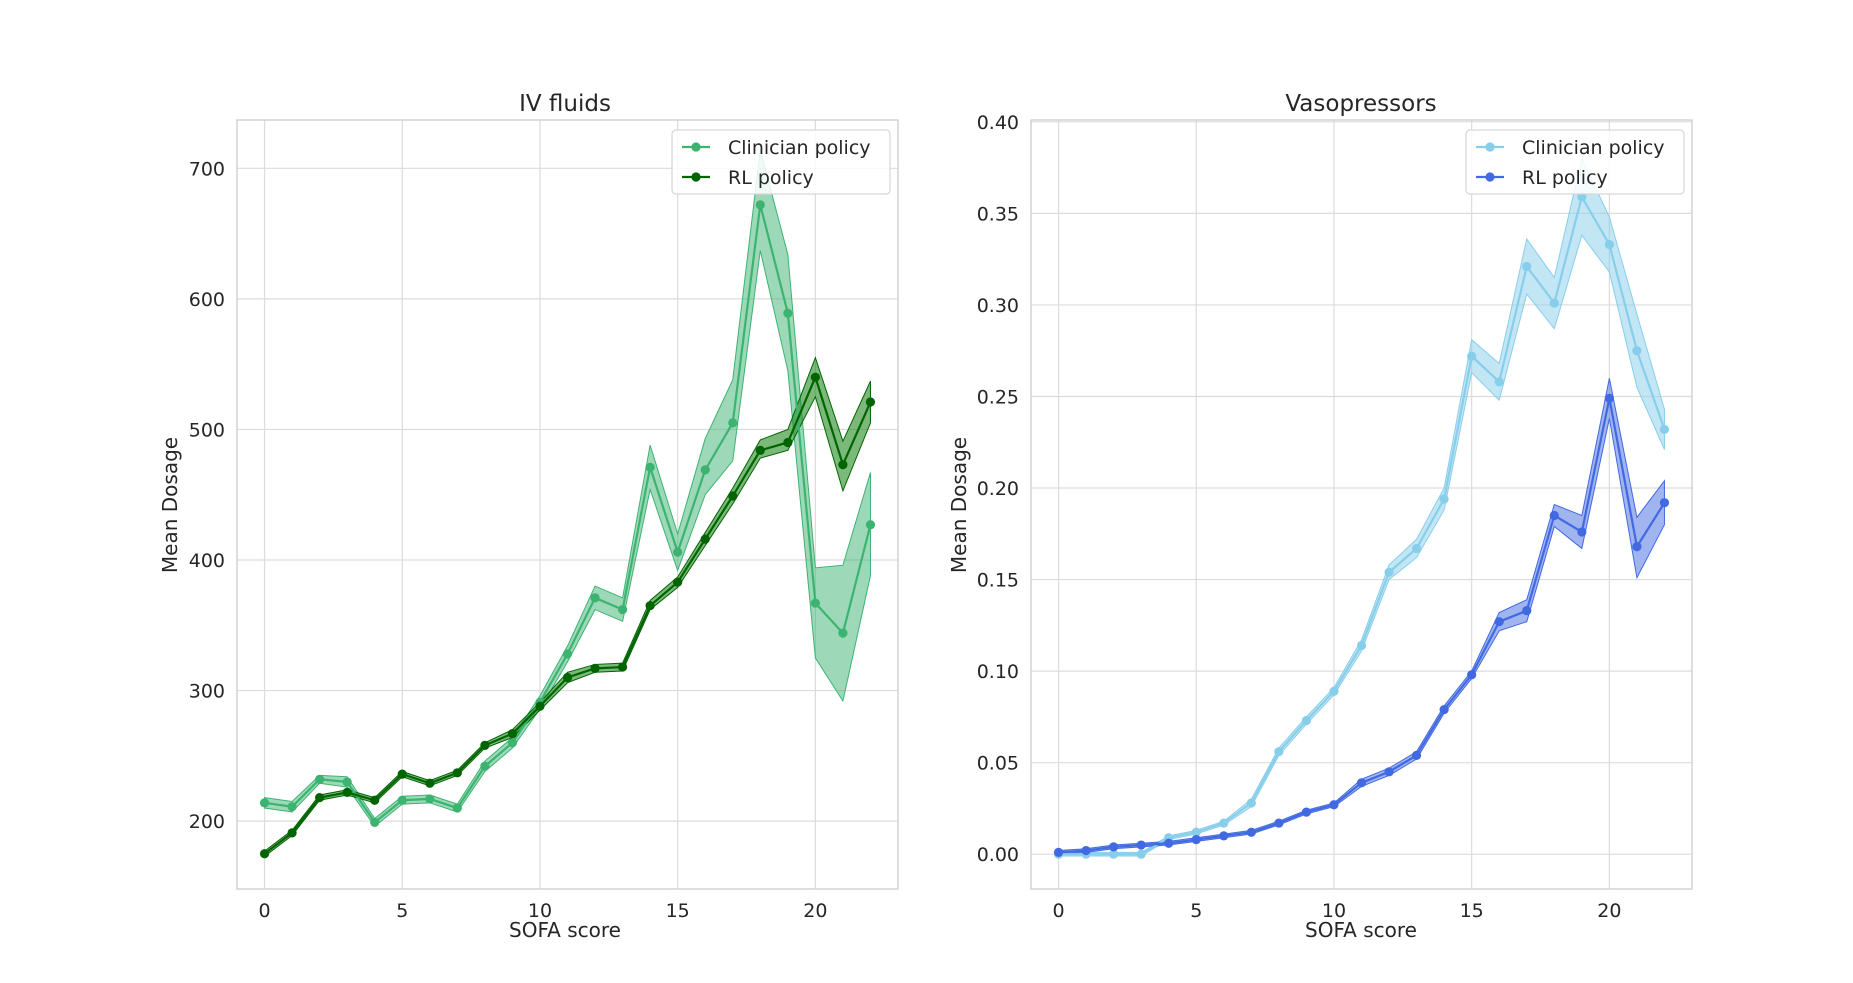 The image size is (1853, 983). I want to click on vasopressors-y-axis-label: Mean Dosage, so click(959, 505).